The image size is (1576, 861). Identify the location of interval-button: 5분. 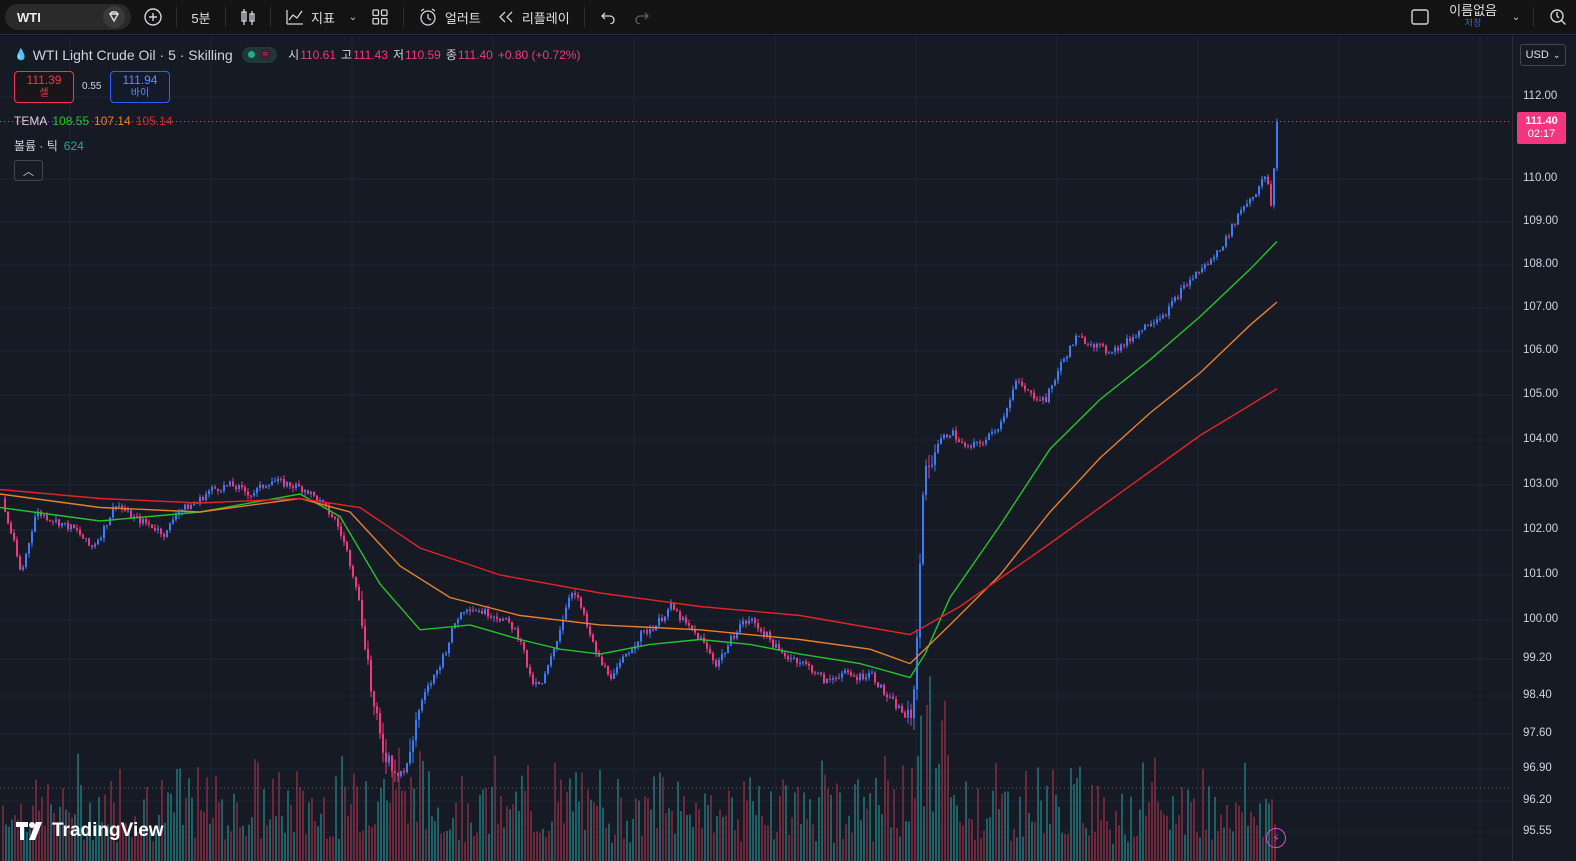
(201, 18).